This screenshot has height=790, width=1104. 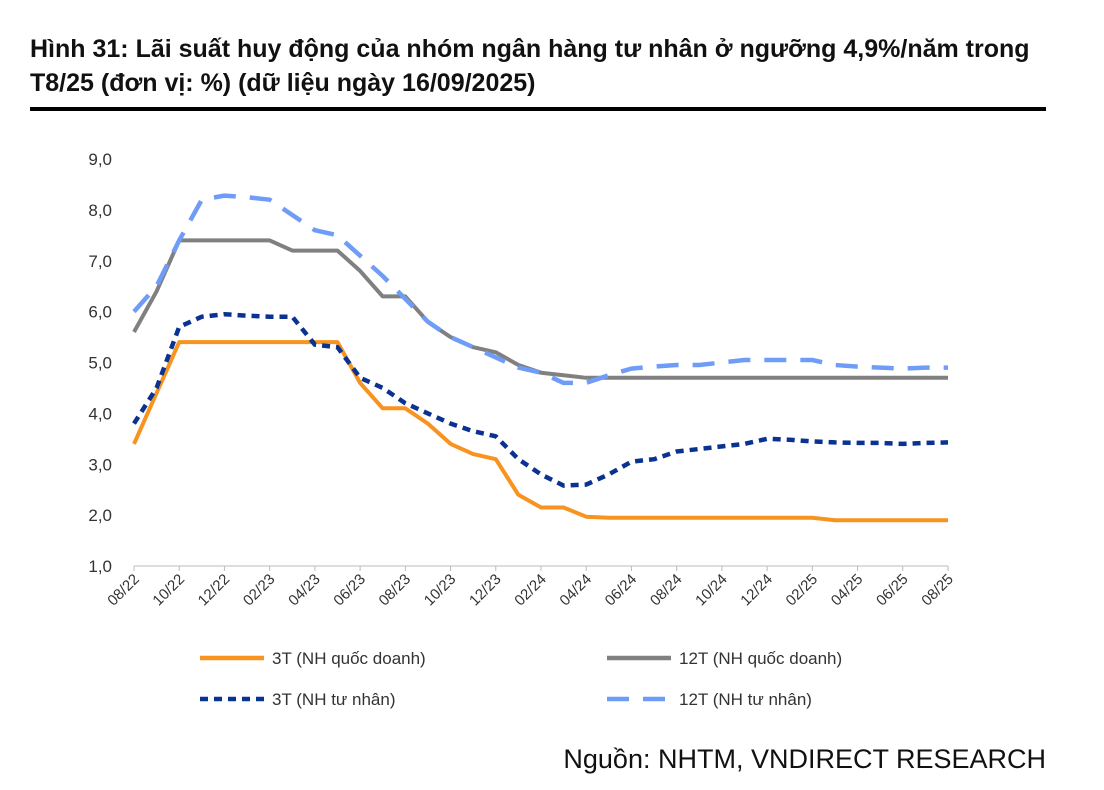 I want to click on title-divider, so click(x=538, y=109).